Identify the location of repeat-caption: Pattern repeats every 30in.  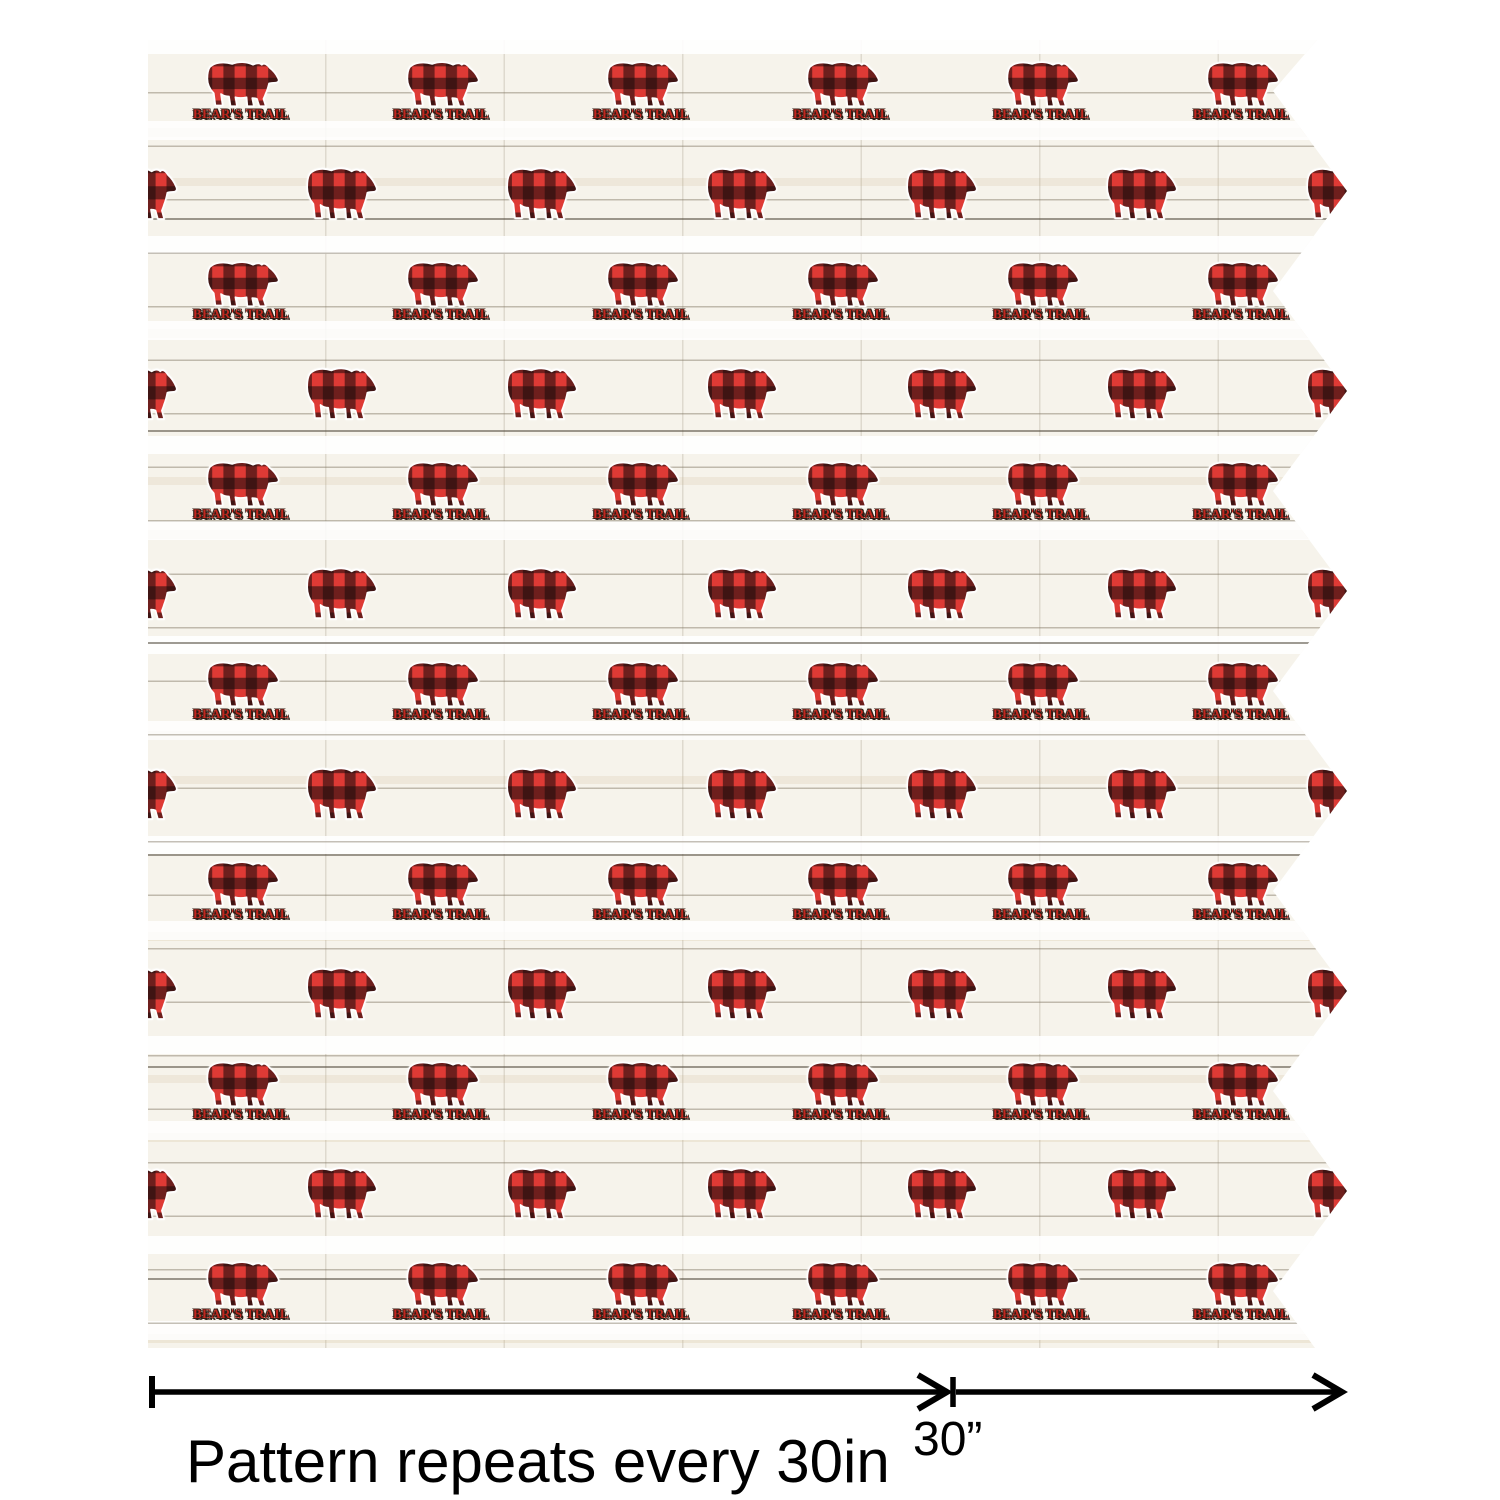
(538, 1461).